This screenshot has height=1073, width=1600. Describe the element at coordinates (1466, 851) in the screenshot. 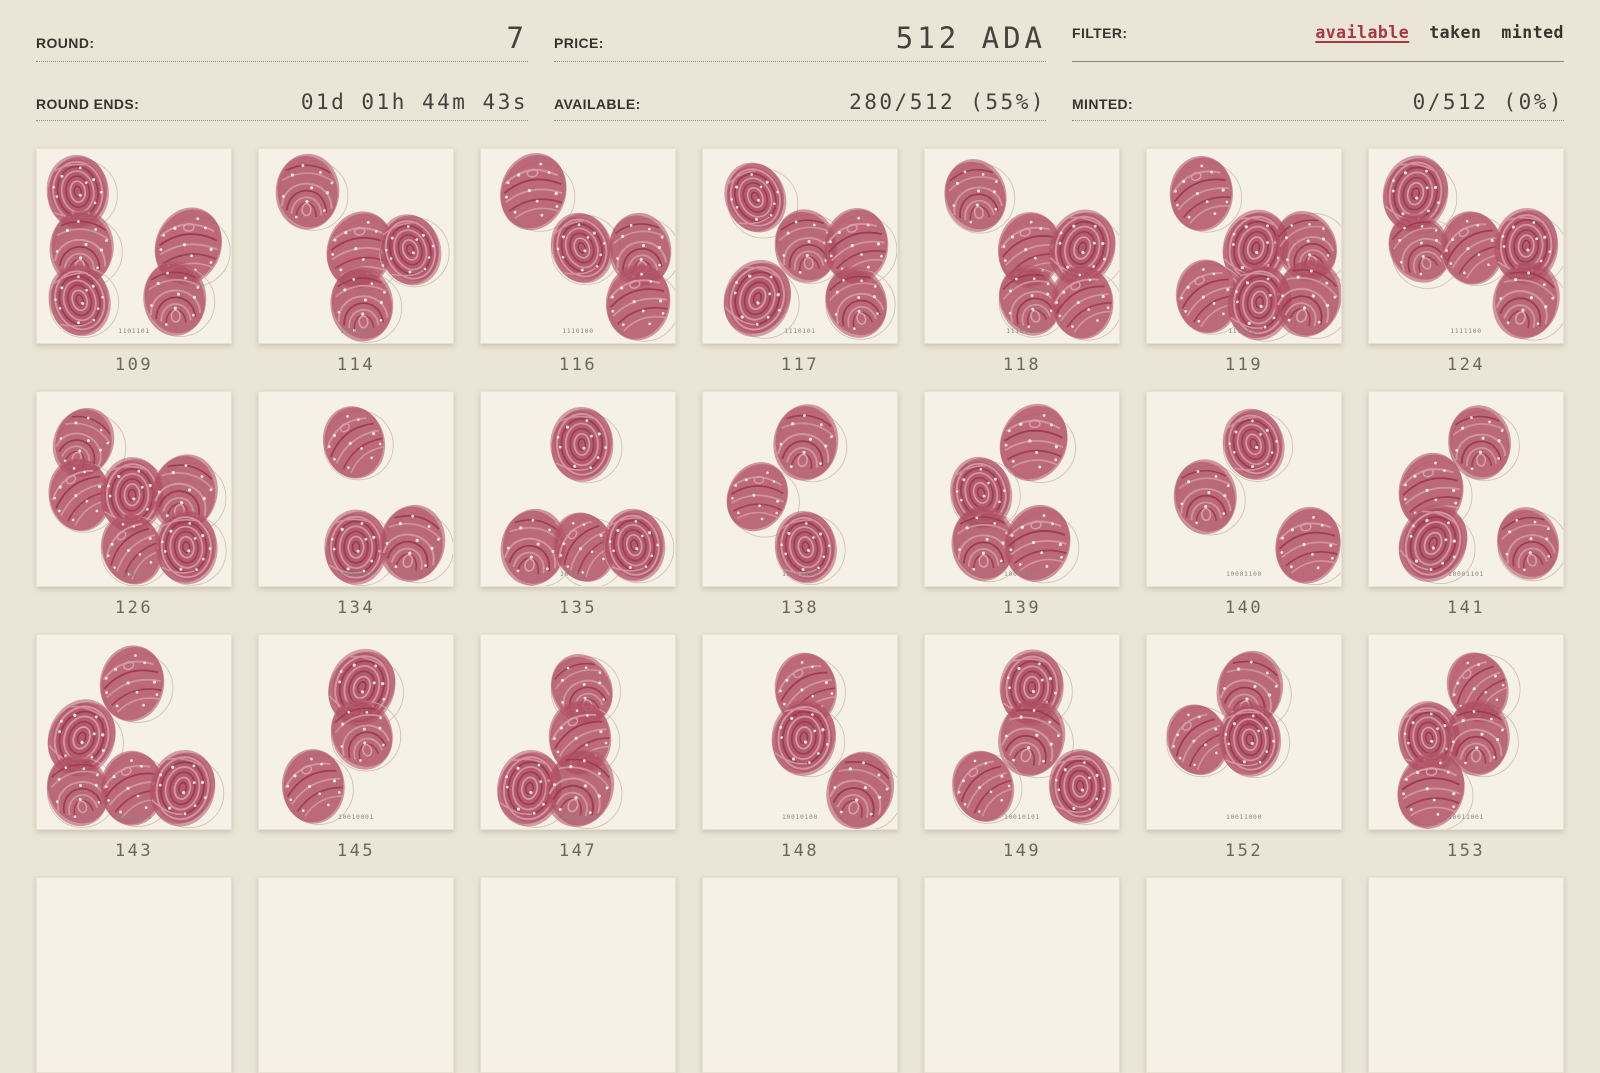

I see `nft-number: 153` at that location.